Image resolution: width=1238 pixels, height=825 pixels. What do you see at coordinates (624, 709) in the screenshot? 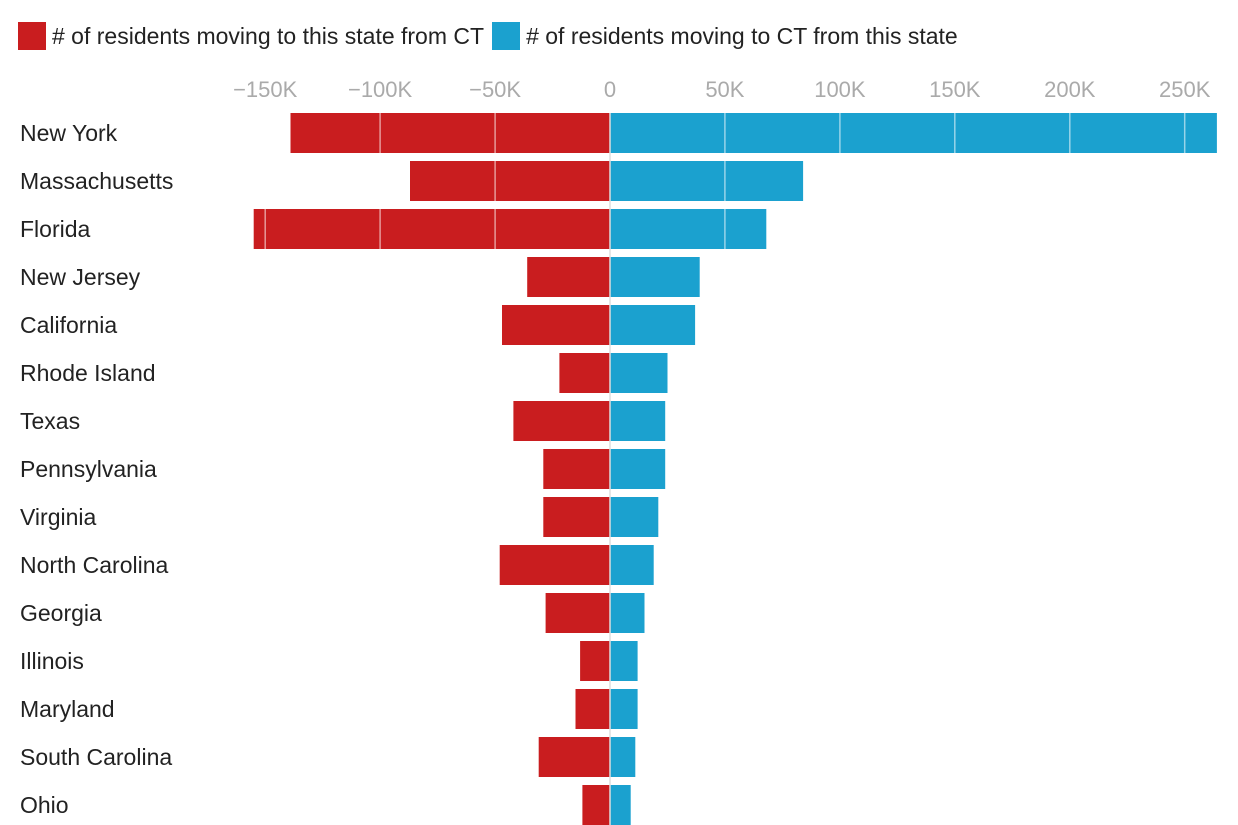
I see `bar-inbound-maryland` at bounding box center [624, 709].